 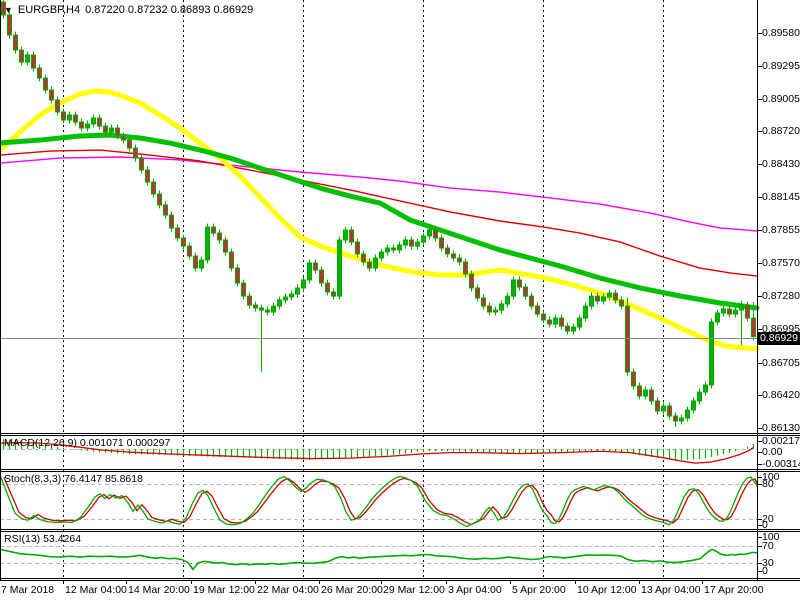 What do you see at coordinates (781, 428) in the screenshot?
I see `axis-tick-label: 0.86130` at bounding box center [781, 428].